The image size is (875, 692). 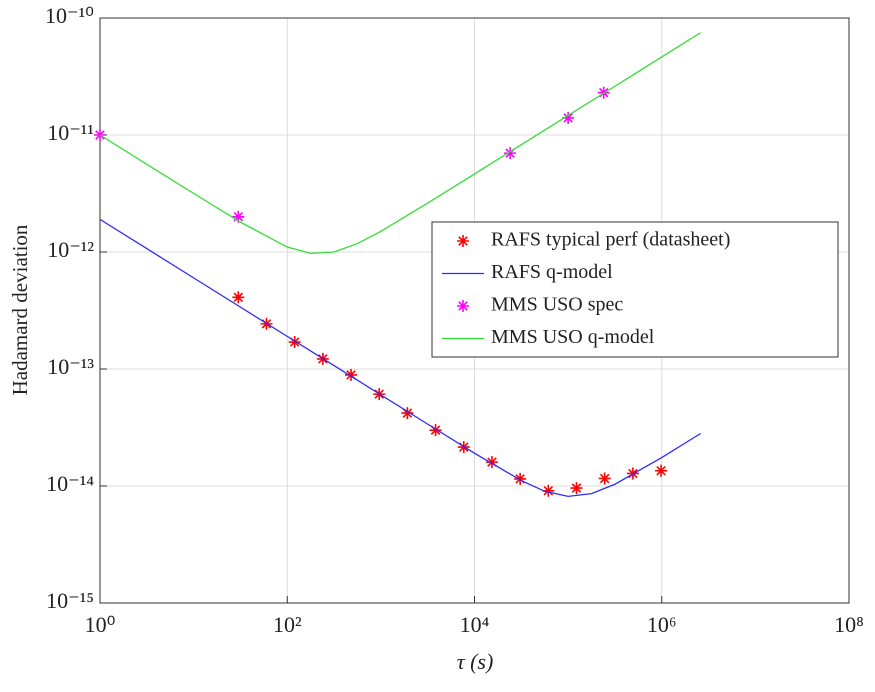 What do you see at coordinates (70, 483) in the screenshot?
I see `y-tick-label: 10⁻¹⁴` at bounding box center [70, 483].